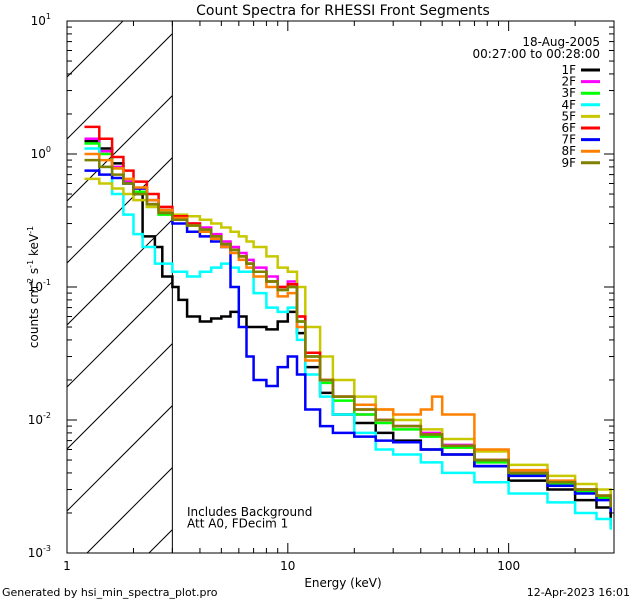 Image resolution: width=640 pixels, height=600 pixels. Describe the element at coordinates (561, 42) in the screenshot. I see `date-label: 18-Aug-2005` at that location.